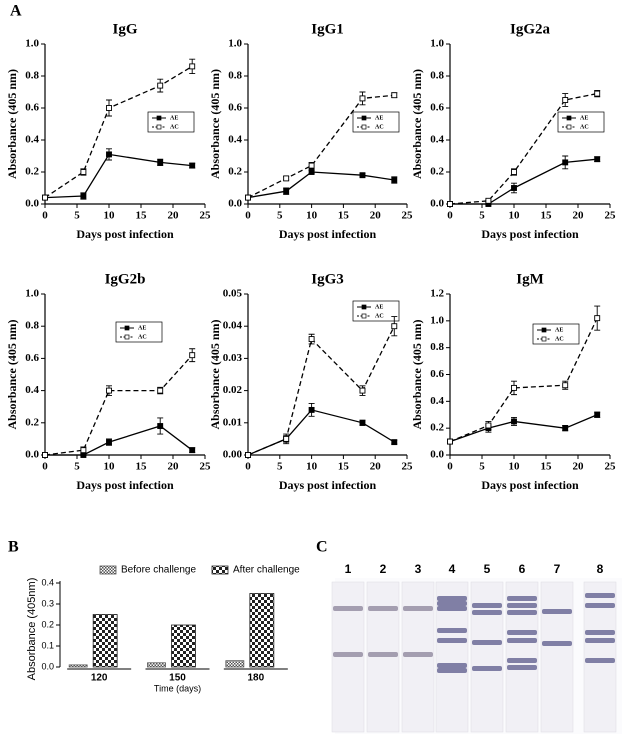 The width and height of the screenshot is (625, 735). Describe the element at coordinates (327, 29) in the screenshot. I see `chart-title: IgG1` at that location.